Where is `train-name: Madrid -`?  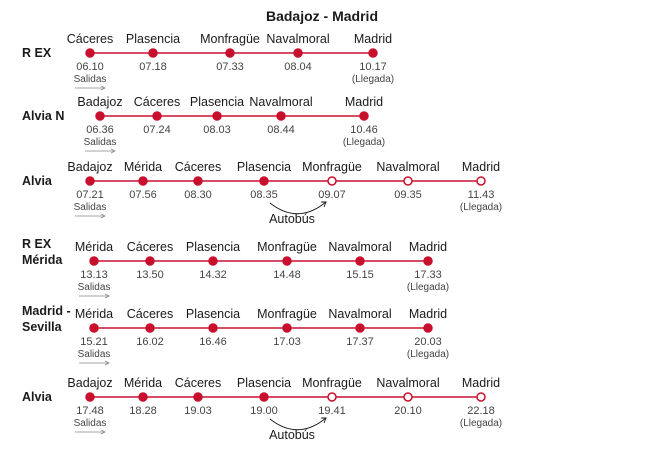 train-name: Madrid - is located at coordinates (46, 311).